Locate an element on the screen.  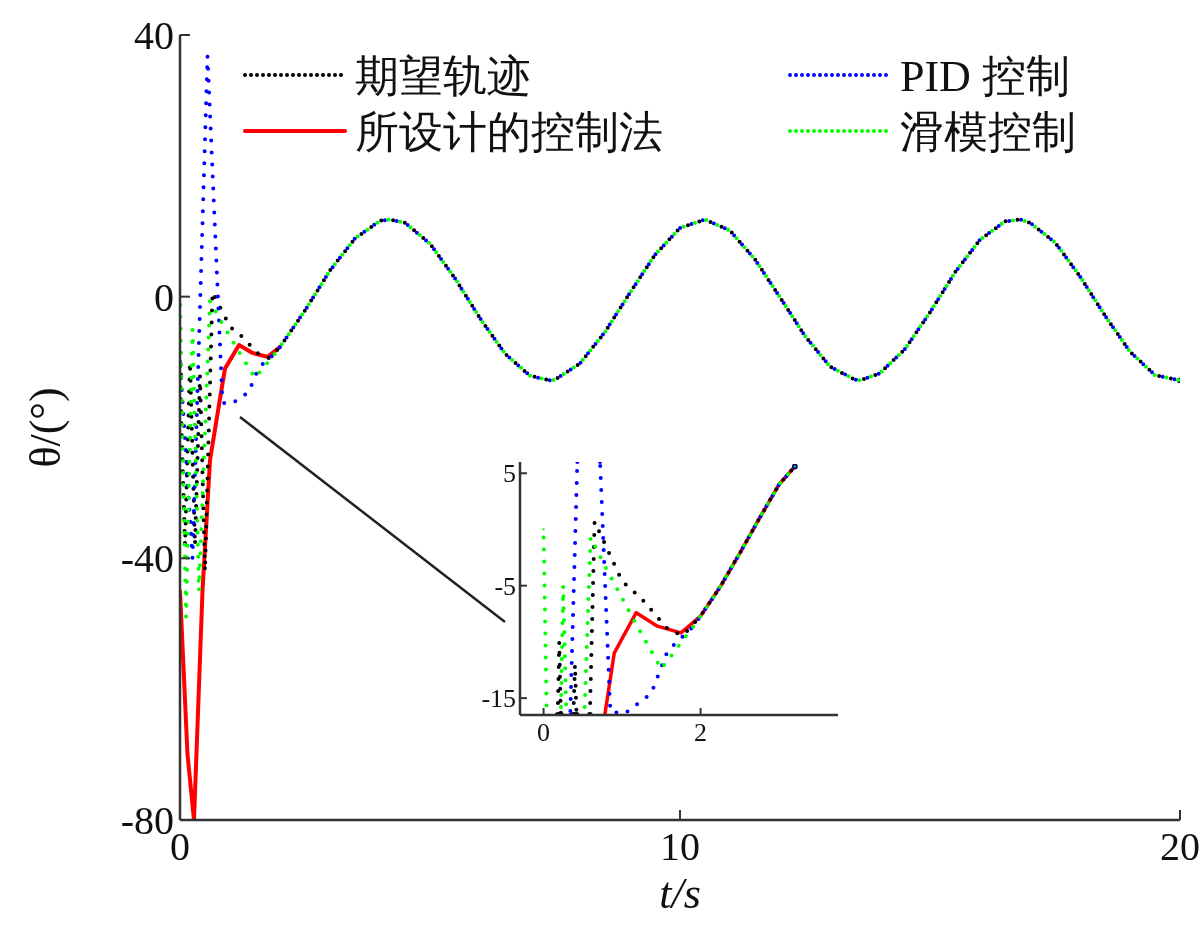
legend-label: 所设计的控制法 is located at coordinates (509, 132).